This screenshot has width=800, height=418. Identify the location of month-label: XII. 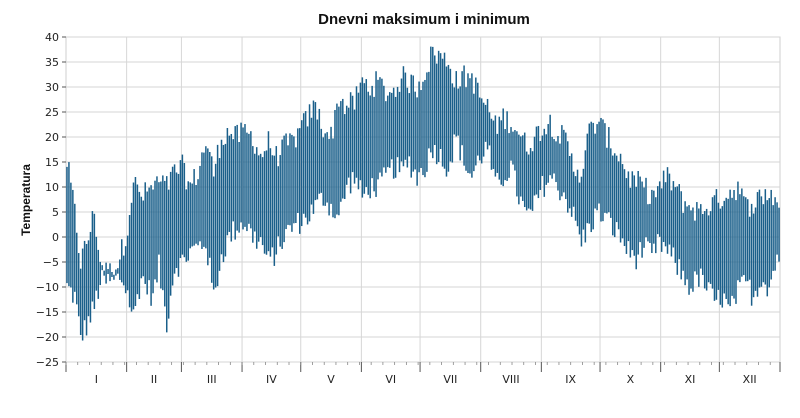
(750, 379).